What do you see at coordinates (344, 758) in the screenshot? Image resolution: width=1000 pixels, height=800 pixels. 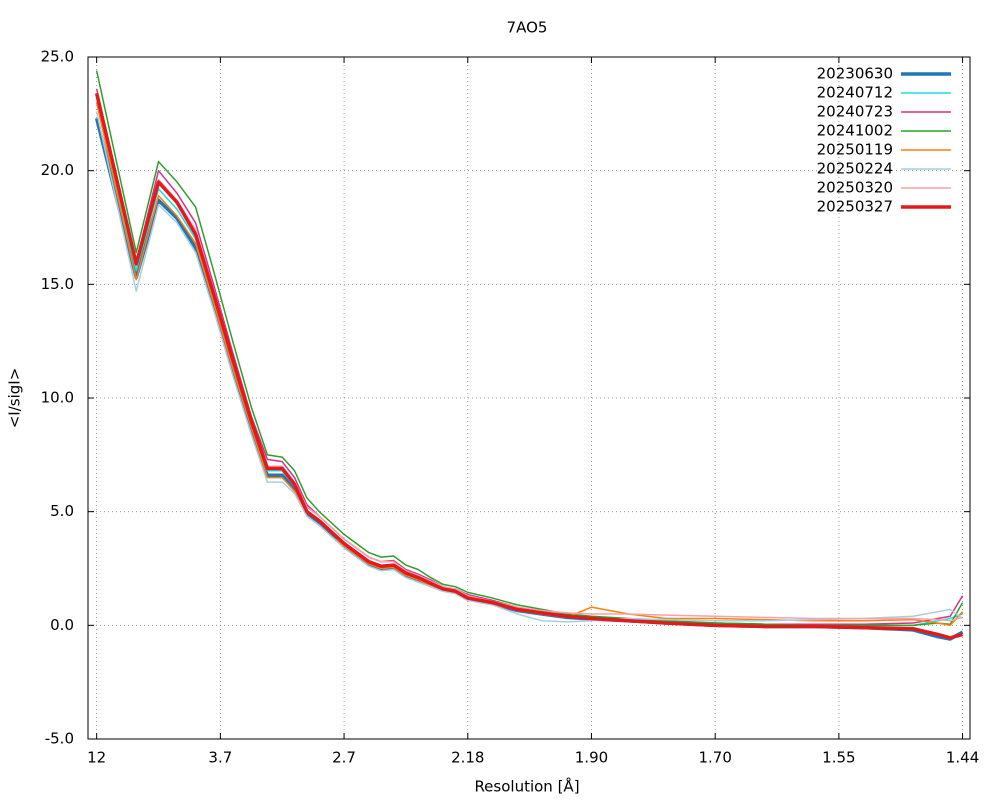 I see `x-tick-label: 2.7` at bounding box center [344, 758].